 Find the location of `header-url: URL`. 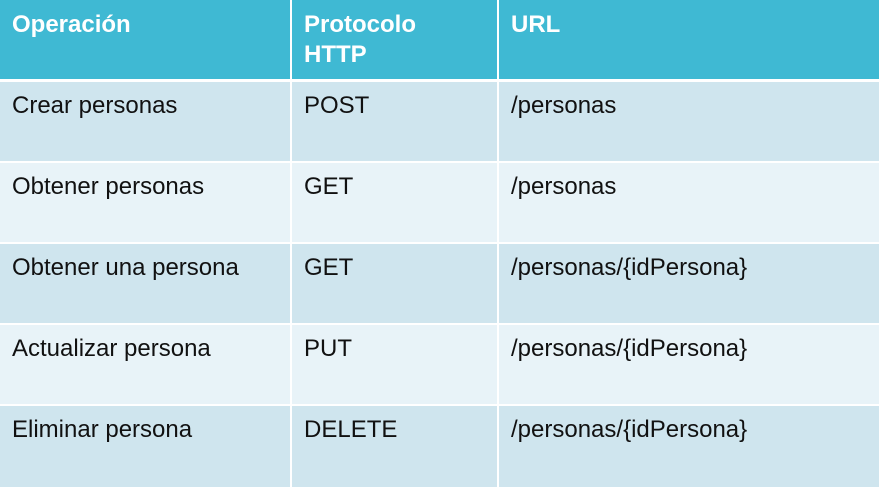

header-url: URL is located at coordinates (689, 41).